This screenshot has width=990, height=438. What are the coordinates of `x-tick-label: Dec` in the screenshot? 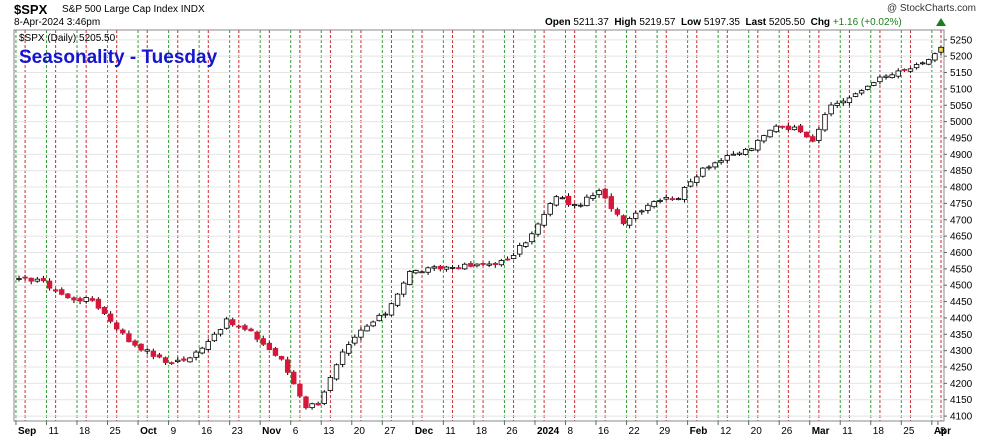 It's located at (424, 431).